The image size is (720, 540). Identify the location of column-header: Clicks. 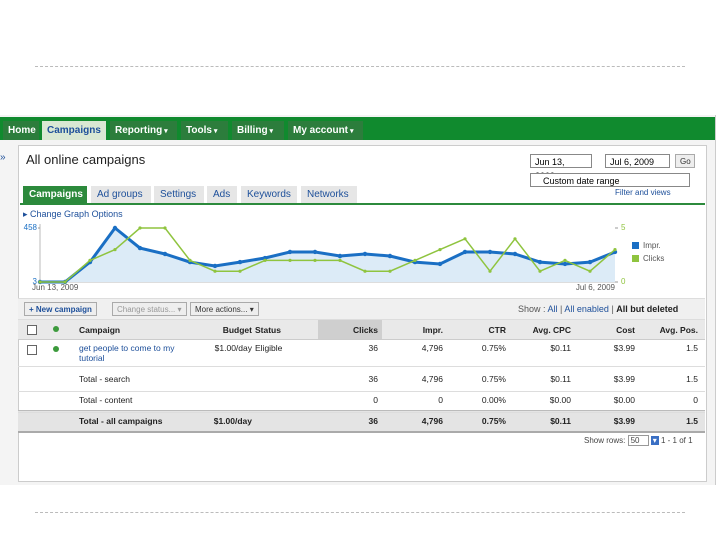
(365, 330).